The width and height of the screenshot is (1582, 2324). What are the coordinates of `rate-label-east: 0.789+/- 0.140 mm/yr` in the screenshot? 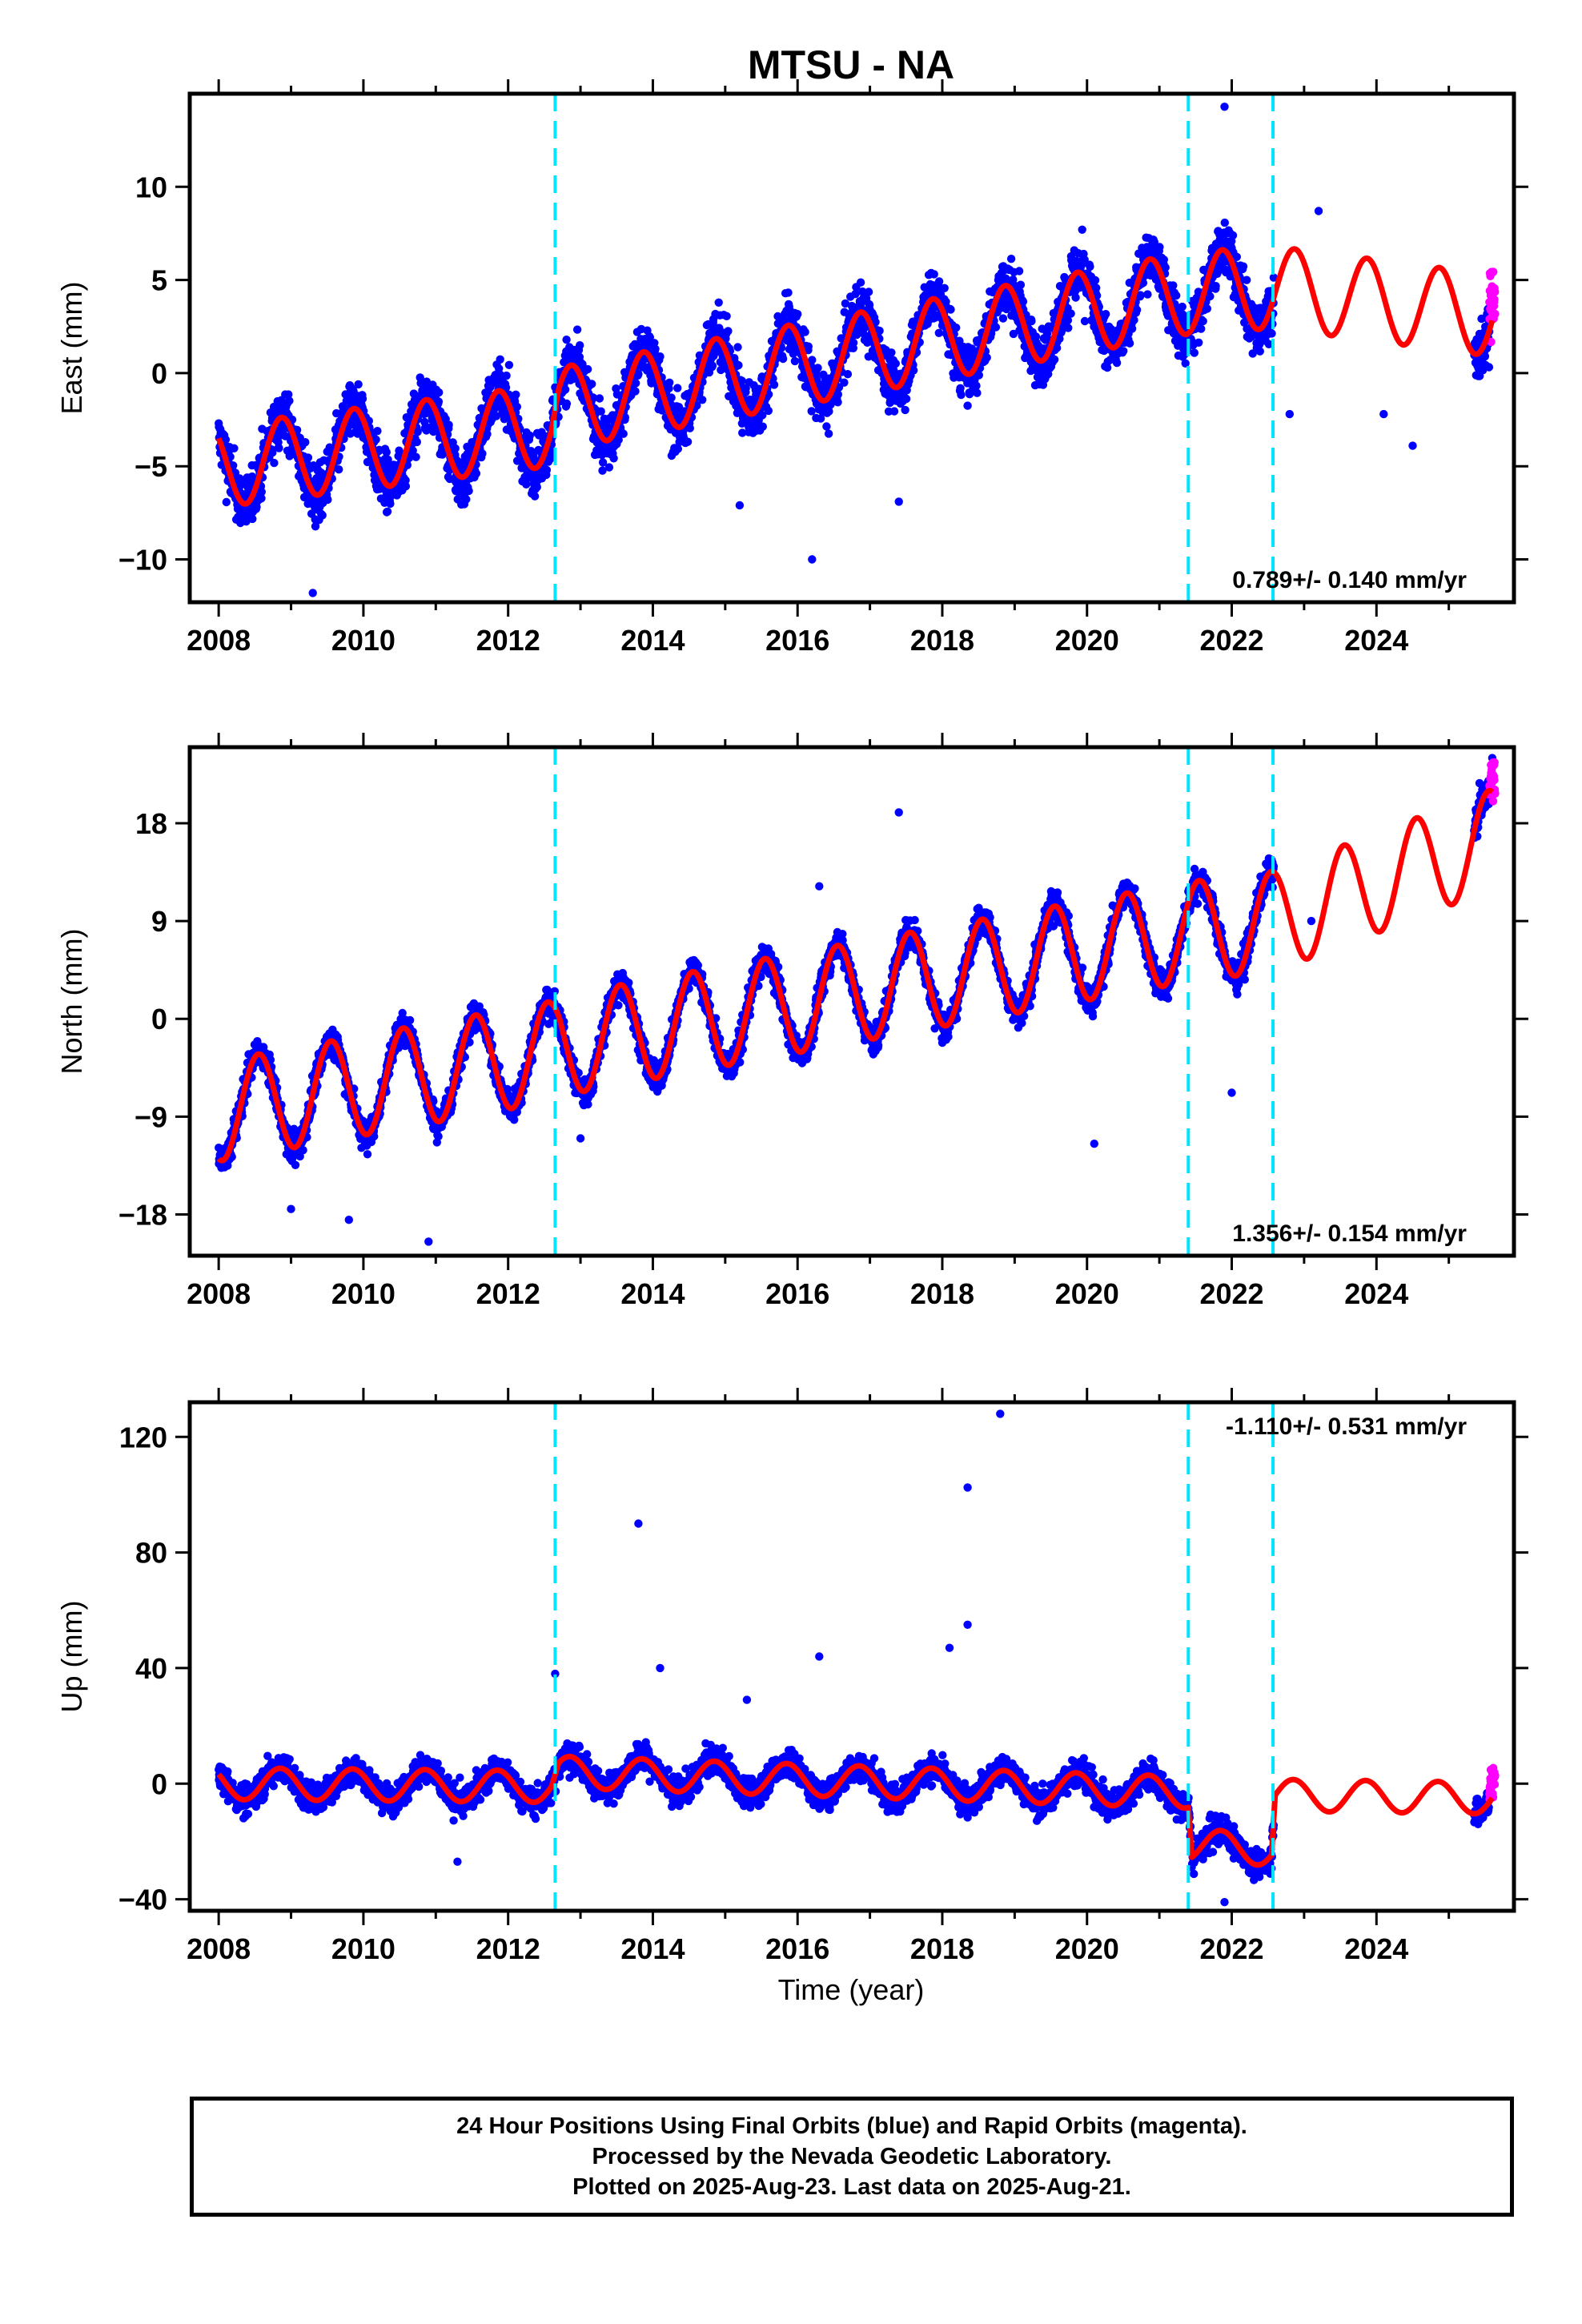 It's located at (1350, 580).